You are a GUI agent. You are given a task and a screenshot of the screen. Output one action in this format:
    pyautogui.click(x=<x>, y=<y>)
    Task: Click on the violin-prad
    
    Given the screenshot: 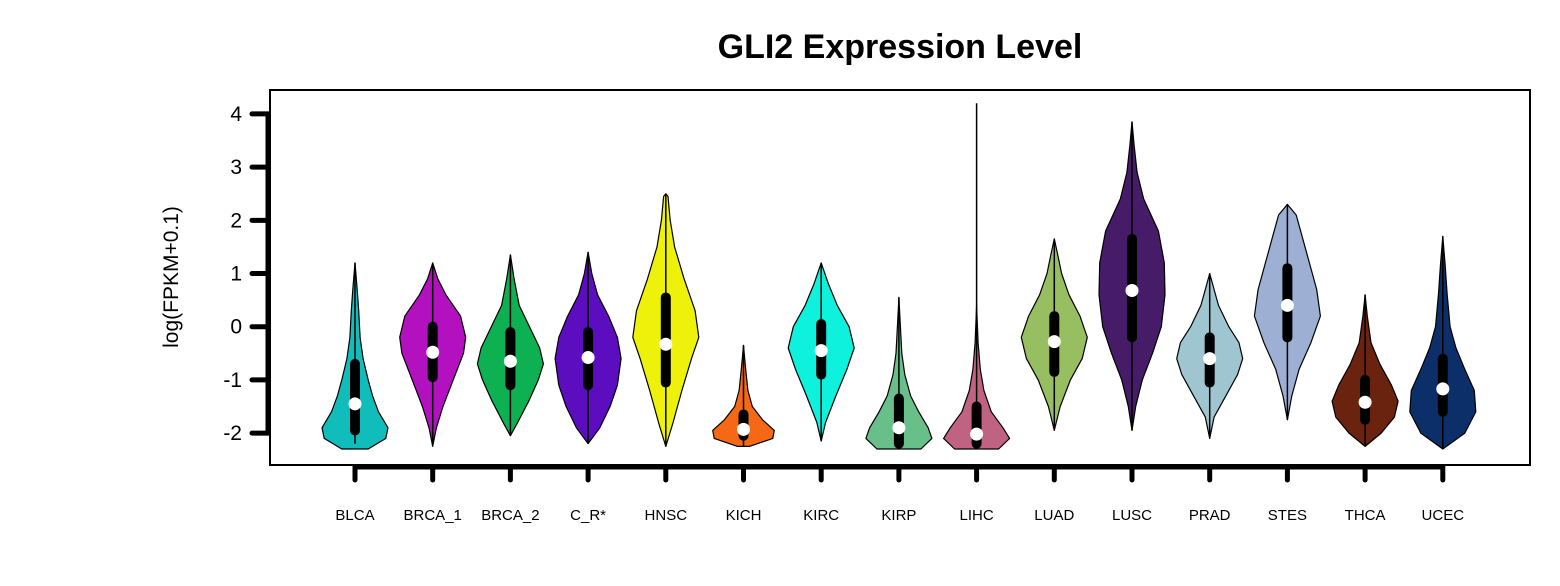 What is the action you would take?
    pyautogui.click(x=1210, y=355)
    